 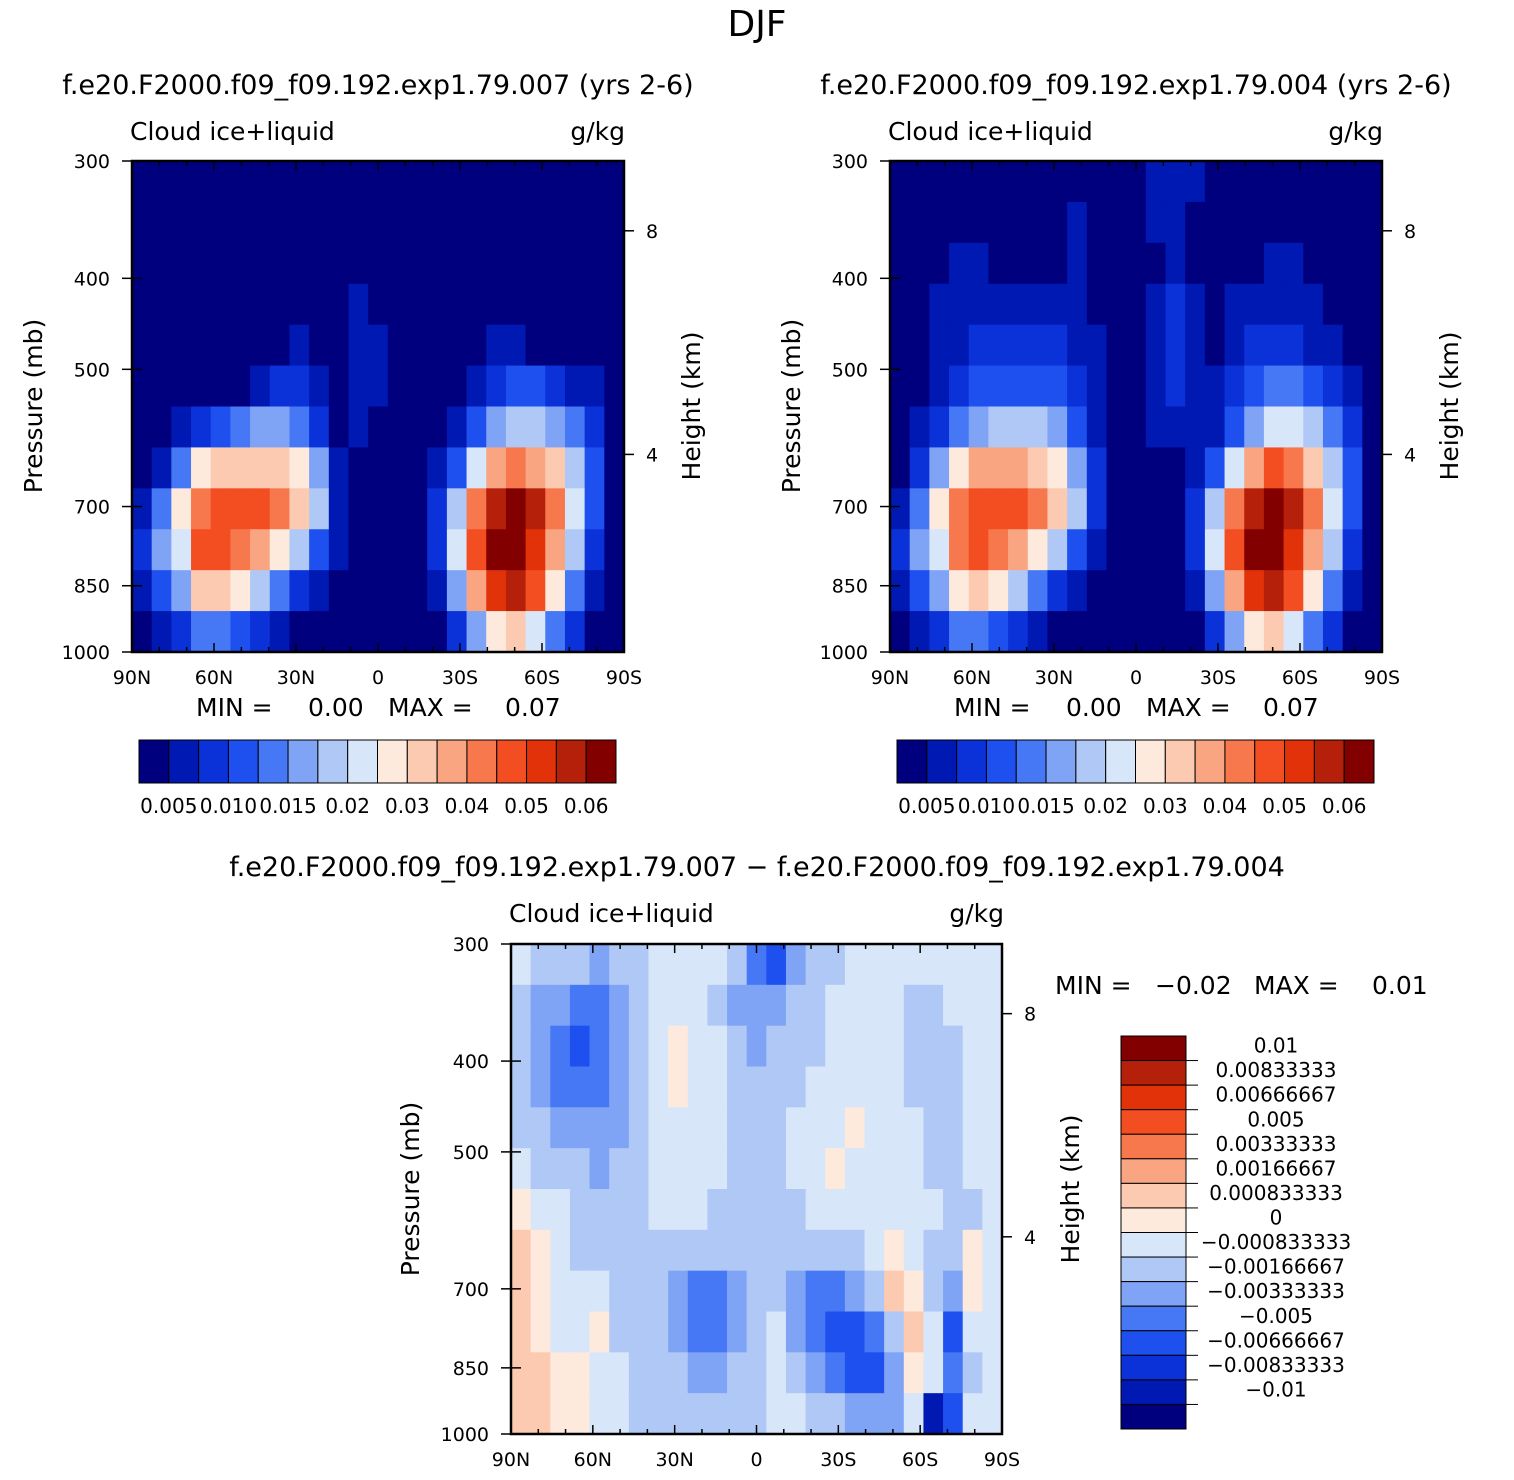 I want to click on colorbar-label: 0.03, so click(x=1165, y=806).